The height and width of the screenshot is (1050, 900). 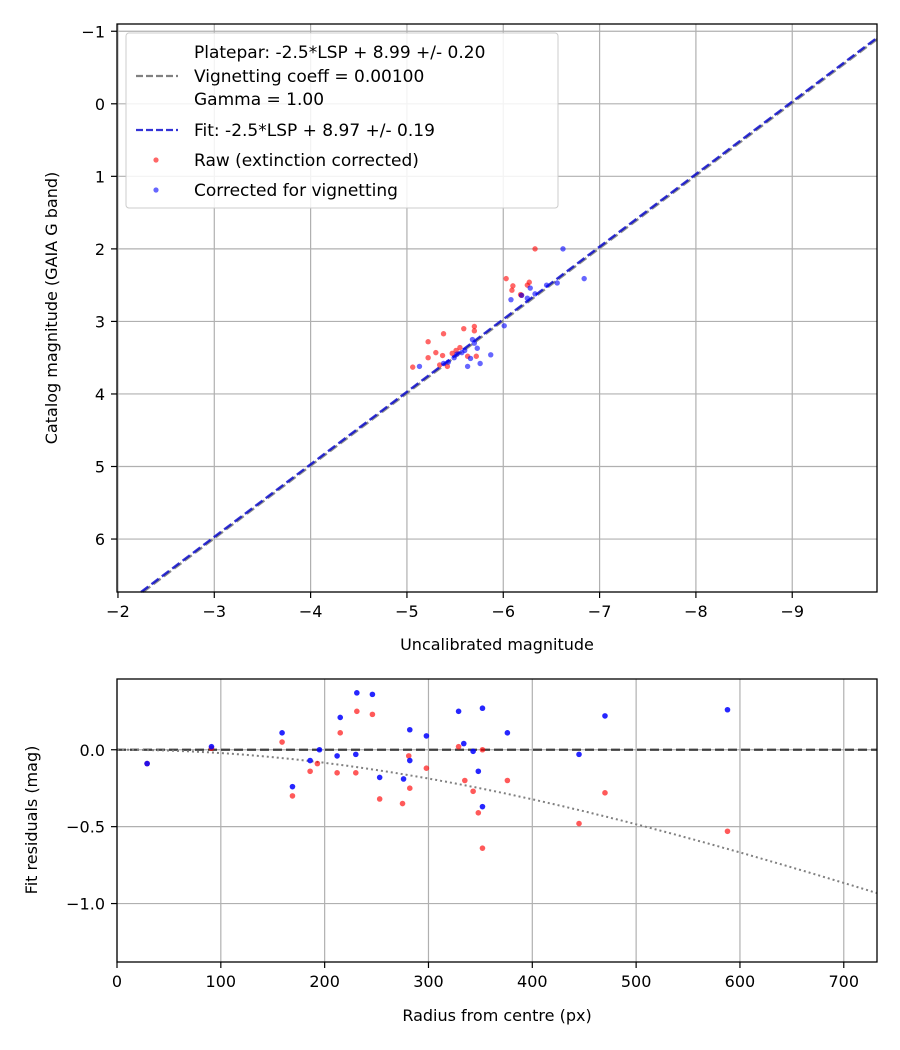 What do you see at coordinates (100, 467) in the screenshot?
I see `top-y-tick-label: 5` at bounding box center [100, 467].